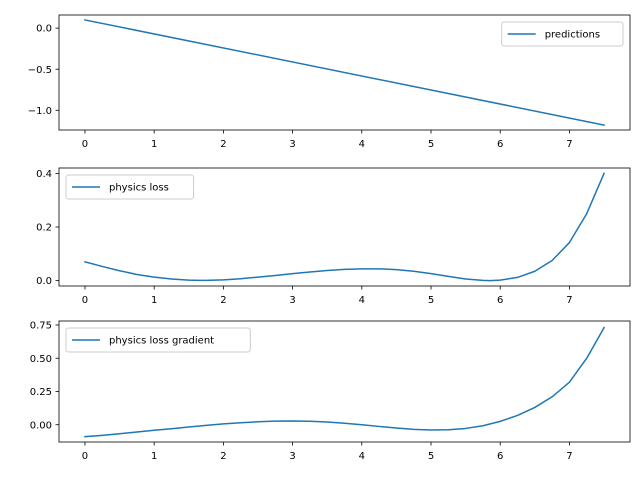  Describe the element at coordinates (41, 392) in the screenshot. I see `y-tick-label: 0.25` at that location.